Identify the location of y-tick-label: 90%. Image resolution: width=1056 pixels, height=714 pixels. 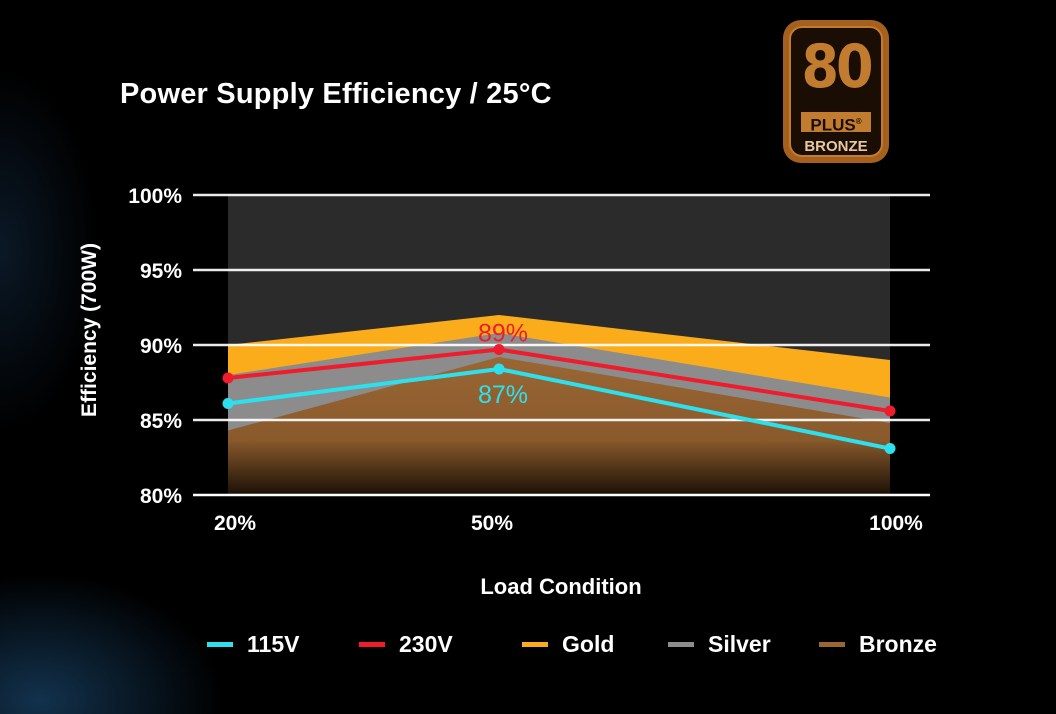
(161, 346).